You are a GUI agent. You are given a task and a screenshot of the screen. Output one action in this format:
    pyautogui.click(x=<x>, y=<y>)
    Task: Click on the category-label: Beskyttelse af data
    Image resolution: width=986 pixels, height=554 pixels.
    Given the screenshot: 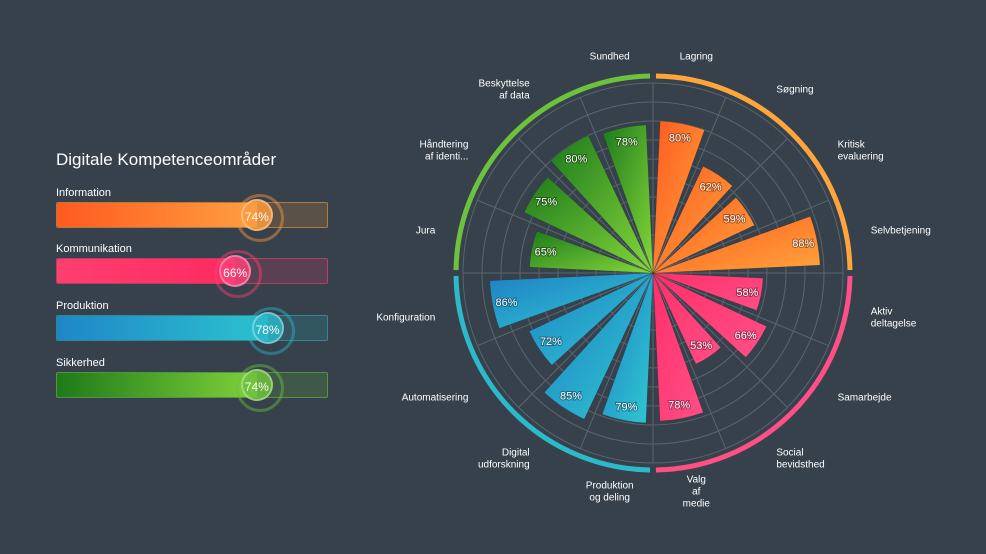 What is the action you would take?
    pyautogui.click(x=505, y=89)
    